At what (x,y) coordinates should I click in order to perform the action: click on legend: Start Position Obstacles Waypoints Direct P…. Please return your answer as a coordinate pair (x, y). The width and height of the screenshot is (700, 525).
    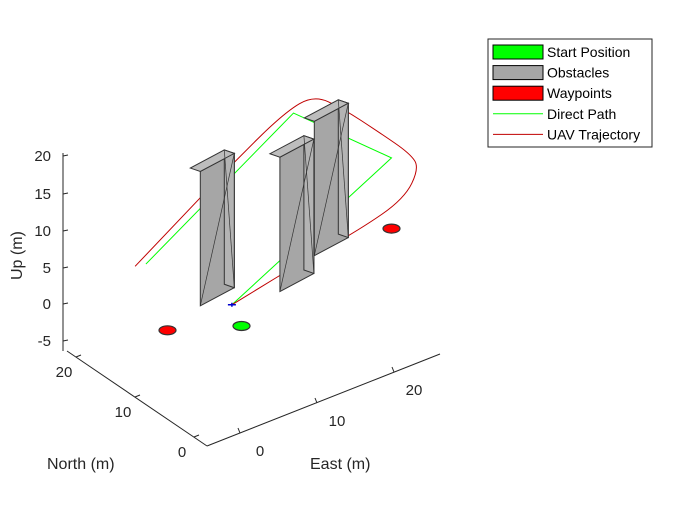
    Looking at the image, I should click on (570, 93).